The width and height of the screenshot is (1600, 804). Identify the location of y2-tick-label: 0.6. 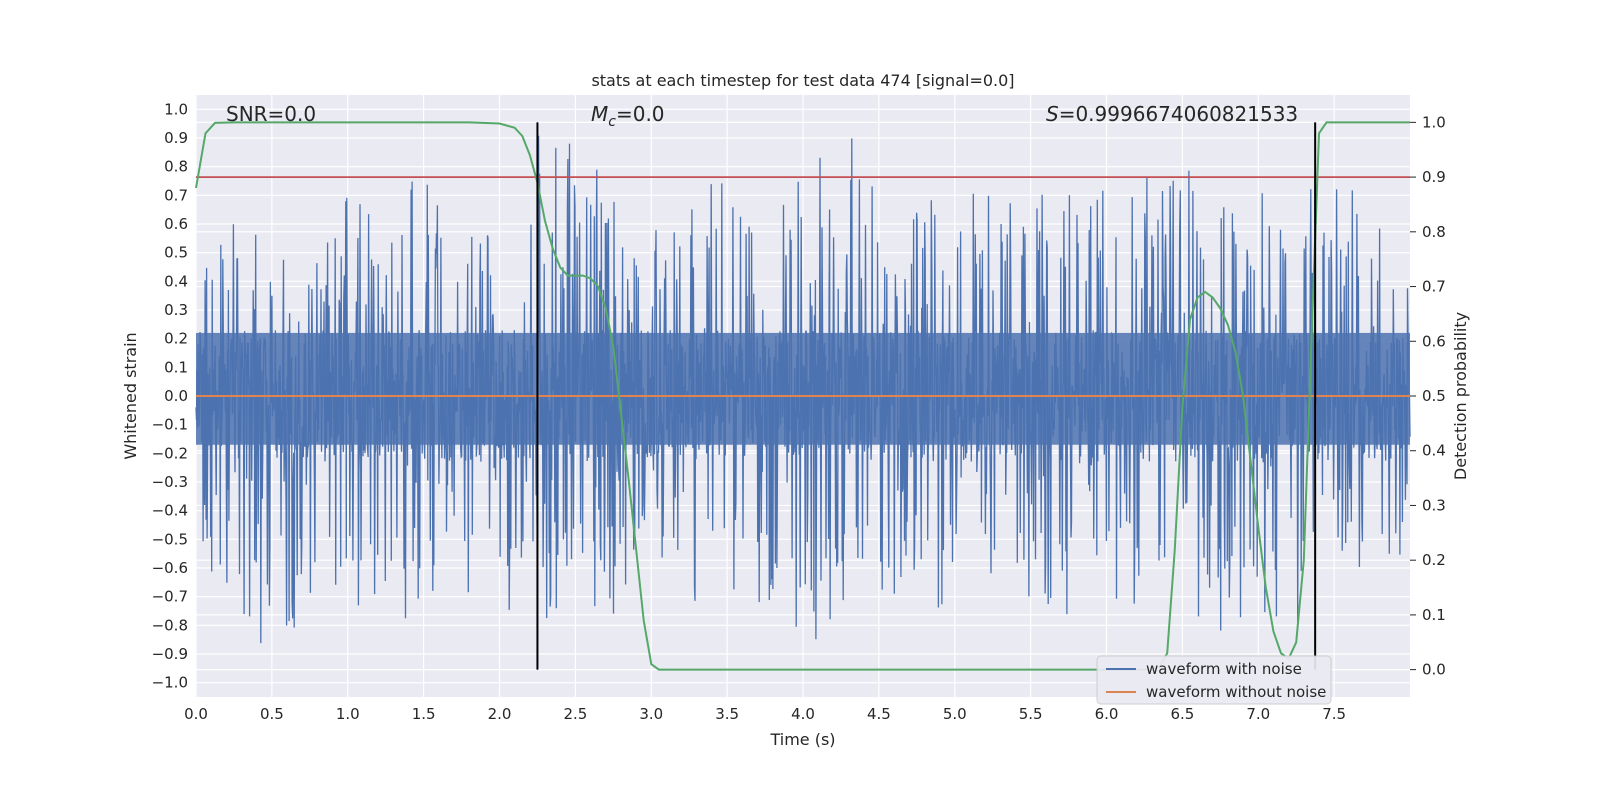
(1434, 341).